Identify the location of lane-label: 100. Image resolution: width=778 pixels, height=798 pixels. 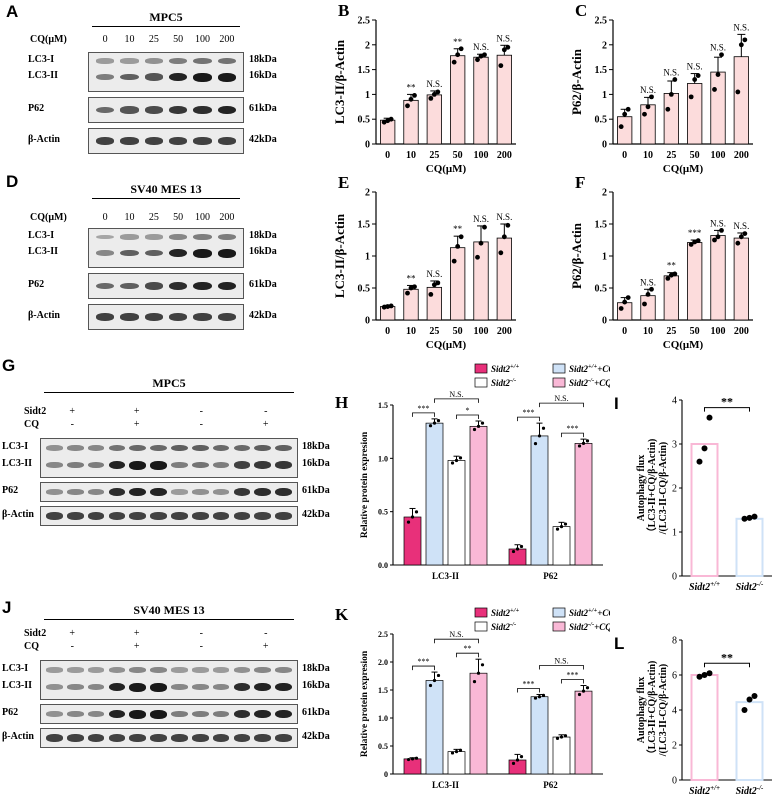
(202, 39).